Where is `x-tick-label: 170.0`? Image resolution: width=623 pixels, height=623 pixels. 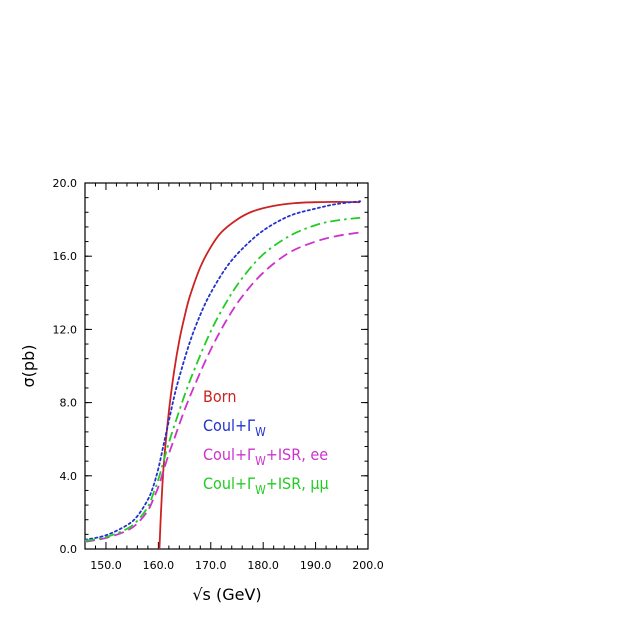
x-tick-label: 170.0 is located at coordinates (211, 565).